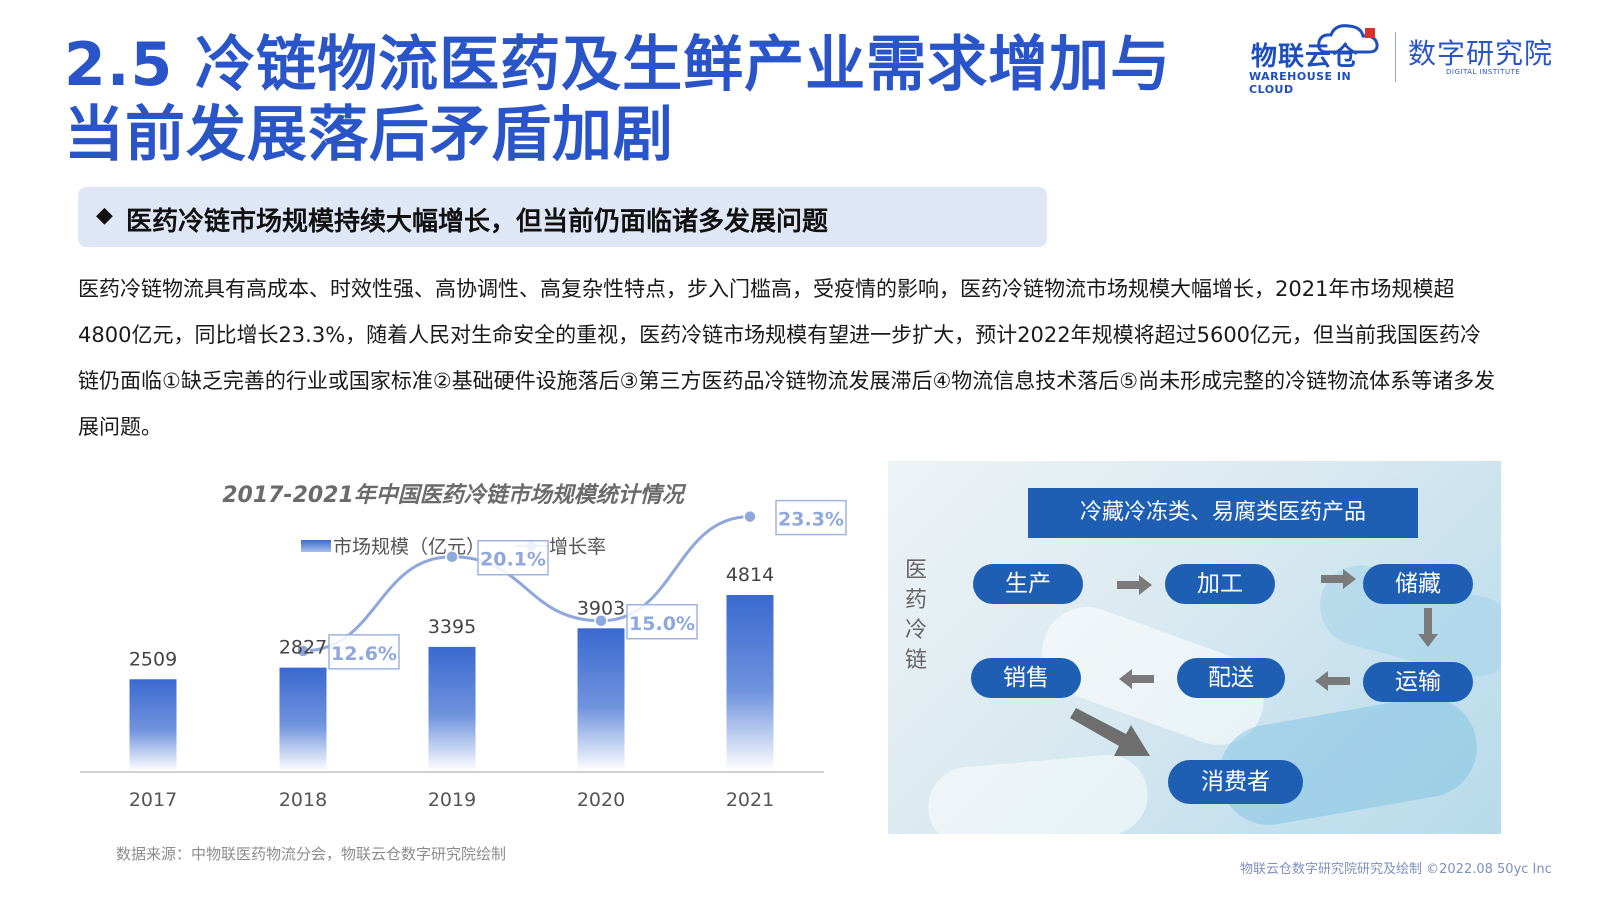 The image size is (1600, 899). I want to click on vertical-label: 医 药 冷 链, so click(916, 616).